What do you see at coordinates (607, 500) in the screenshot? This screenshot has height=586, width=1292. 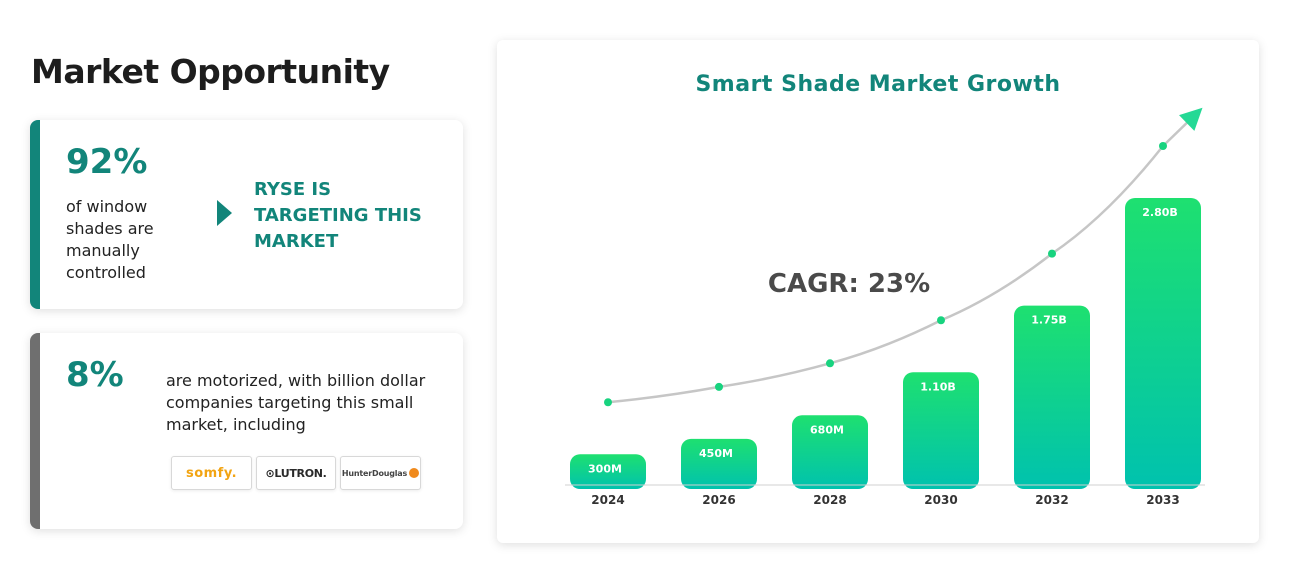 I see `x-tick-label: 2024` at bounding box center [607, 500].